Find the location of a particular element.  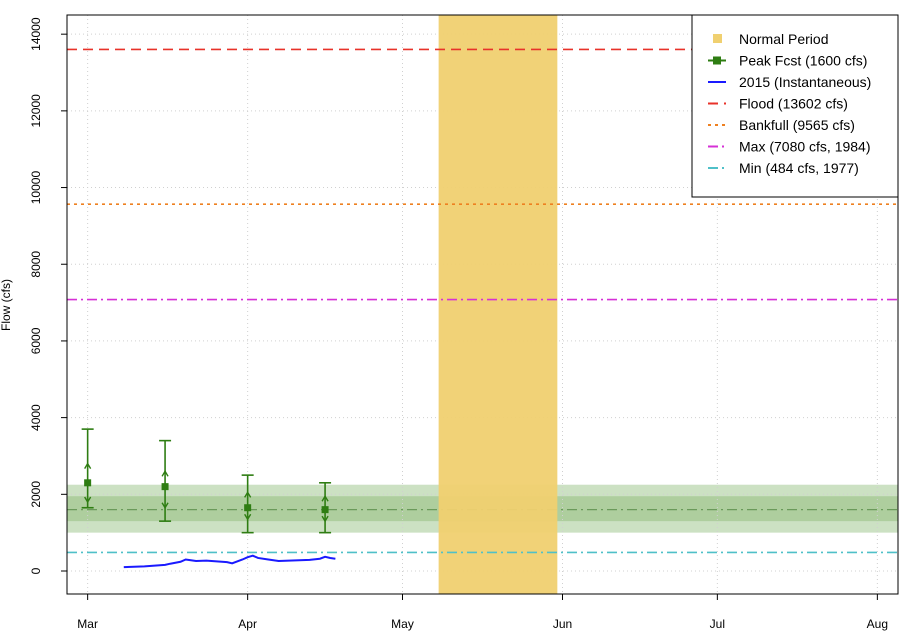

observed-series-line is located at coordinates (229, 561).